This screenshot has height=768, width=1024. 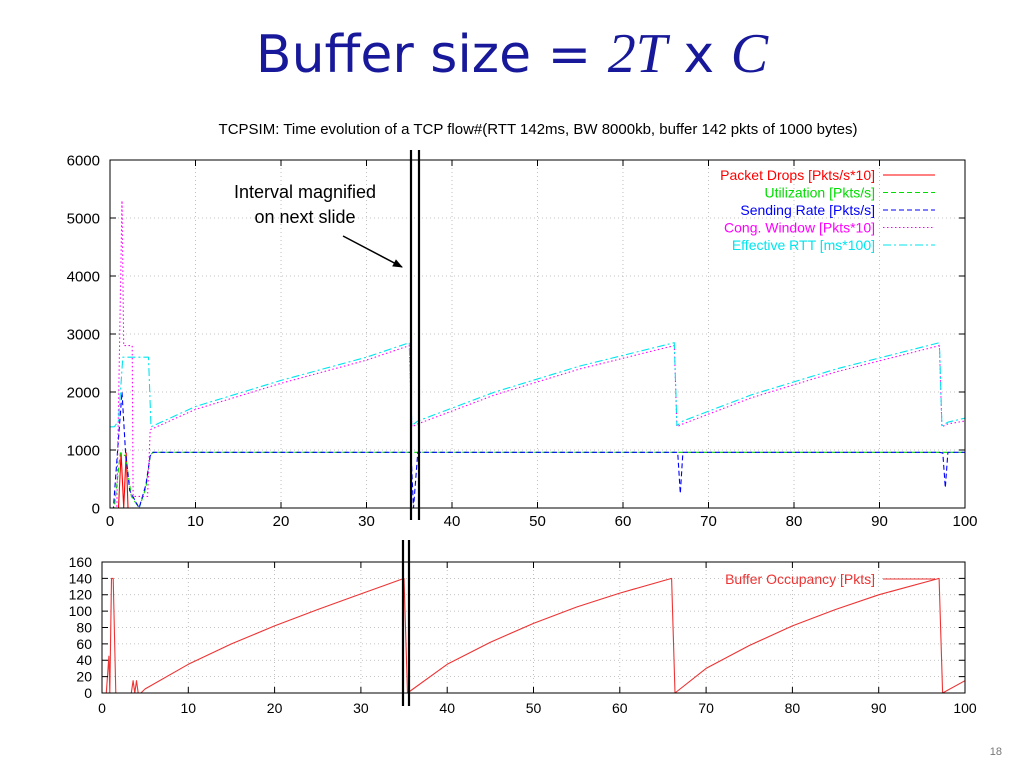 I want to click on y-tick-label: 120, so click(x=81, y=595).